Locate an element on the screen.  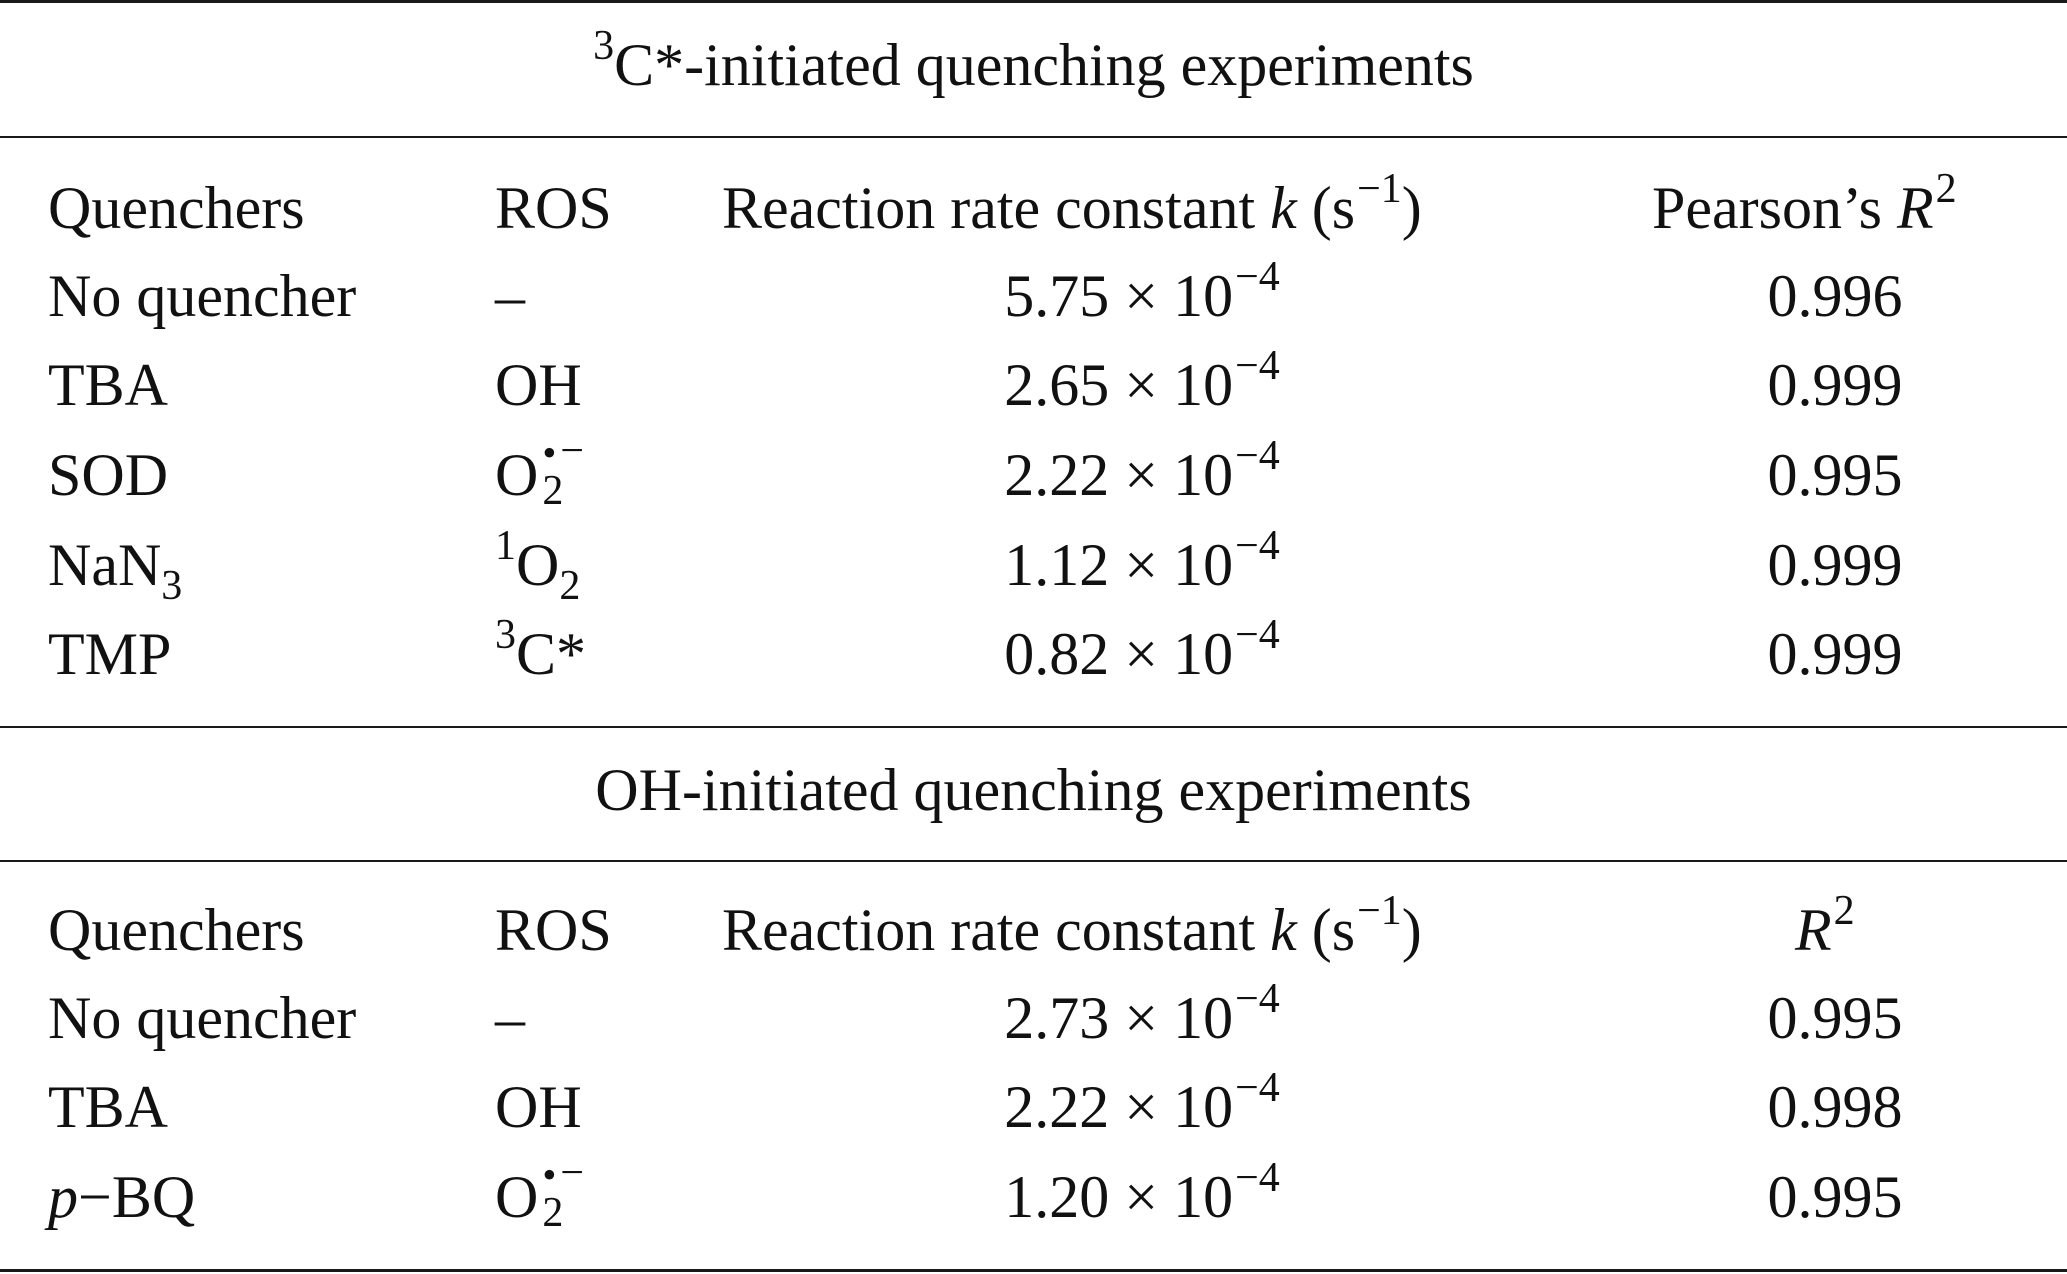
r2-cell: 0.996 is located at coordinates (1835, 296).